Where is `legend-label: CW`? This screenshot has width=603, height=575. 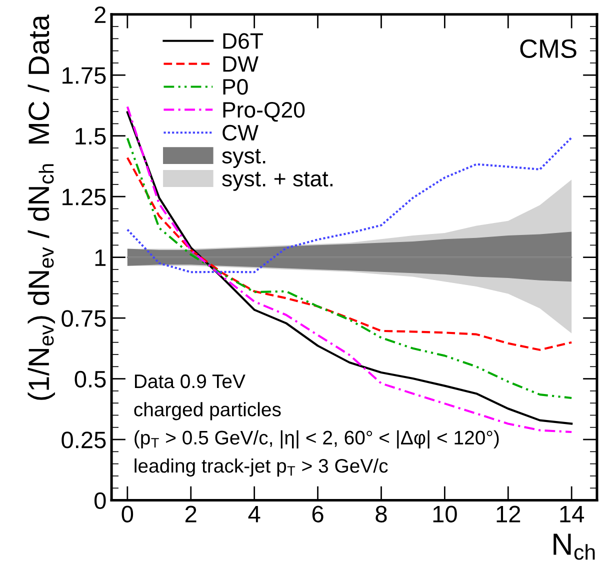 legend-label: CW is located at coordinates (240, 132).